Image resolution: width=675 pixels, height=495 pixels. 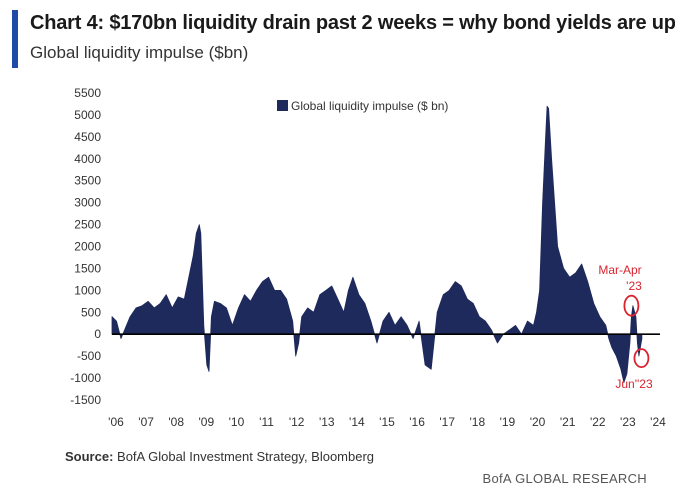 I want to click on y-tick-label: -1500, so click(x=85, y=400).